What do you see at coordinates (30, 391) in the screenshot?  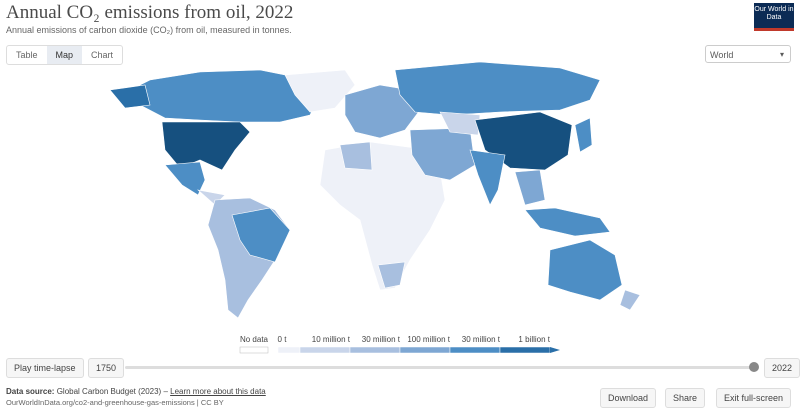 I see `source-label: Data source:` at bounding box center [30, 391].